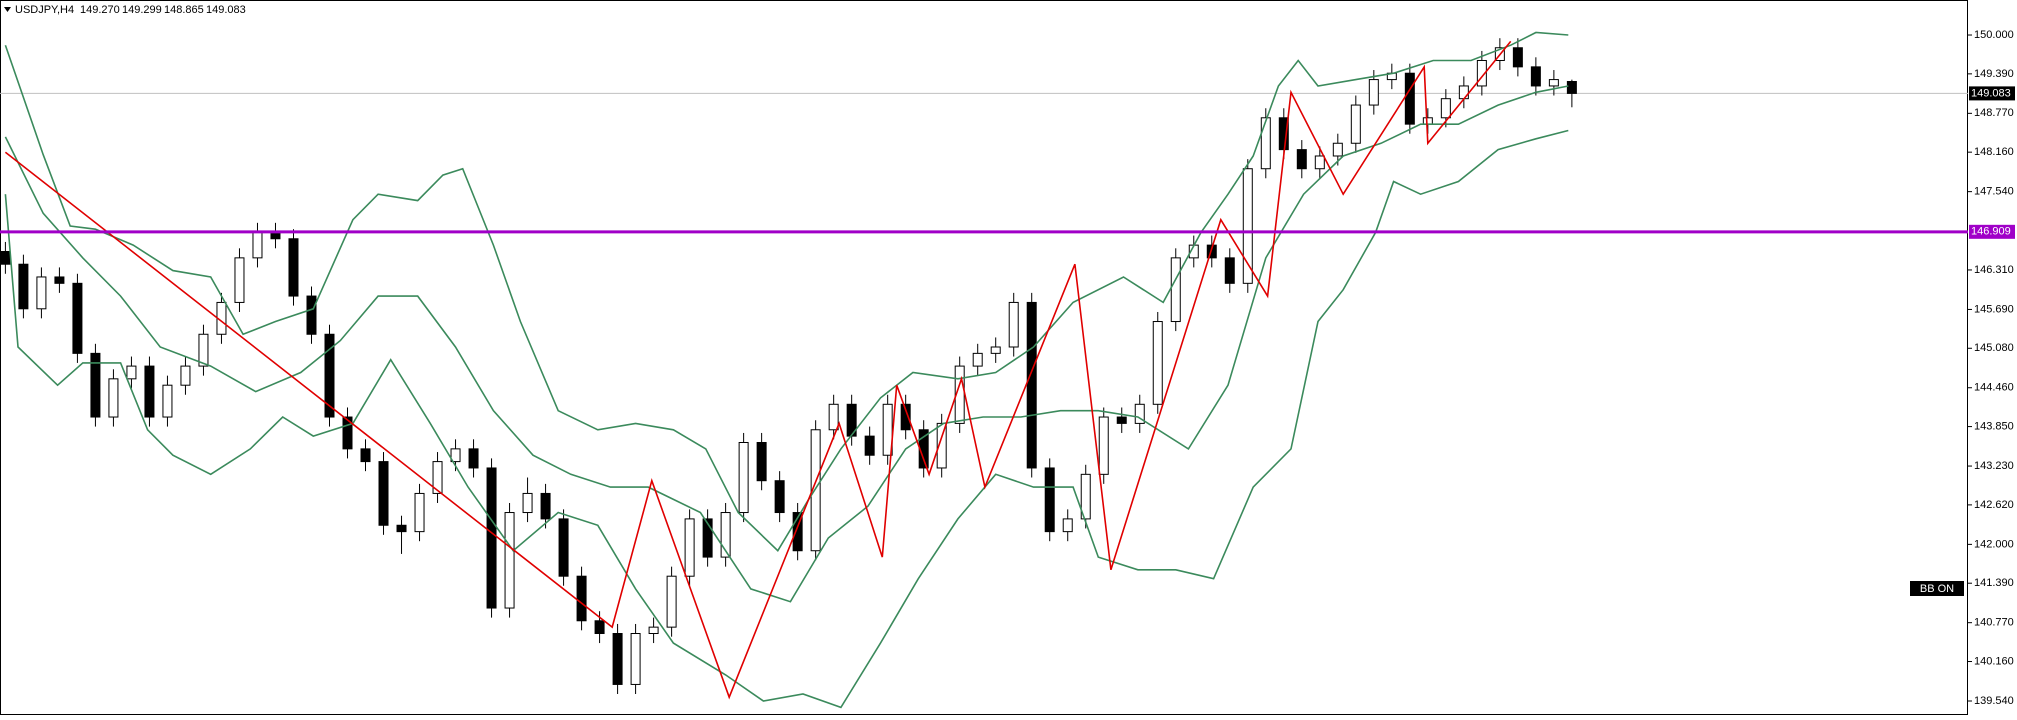 The image size is (2017, 720). Describe the element at coordinates (1994, 544) in the screenshot. I see `y-tick-label: 142.000` at that location.